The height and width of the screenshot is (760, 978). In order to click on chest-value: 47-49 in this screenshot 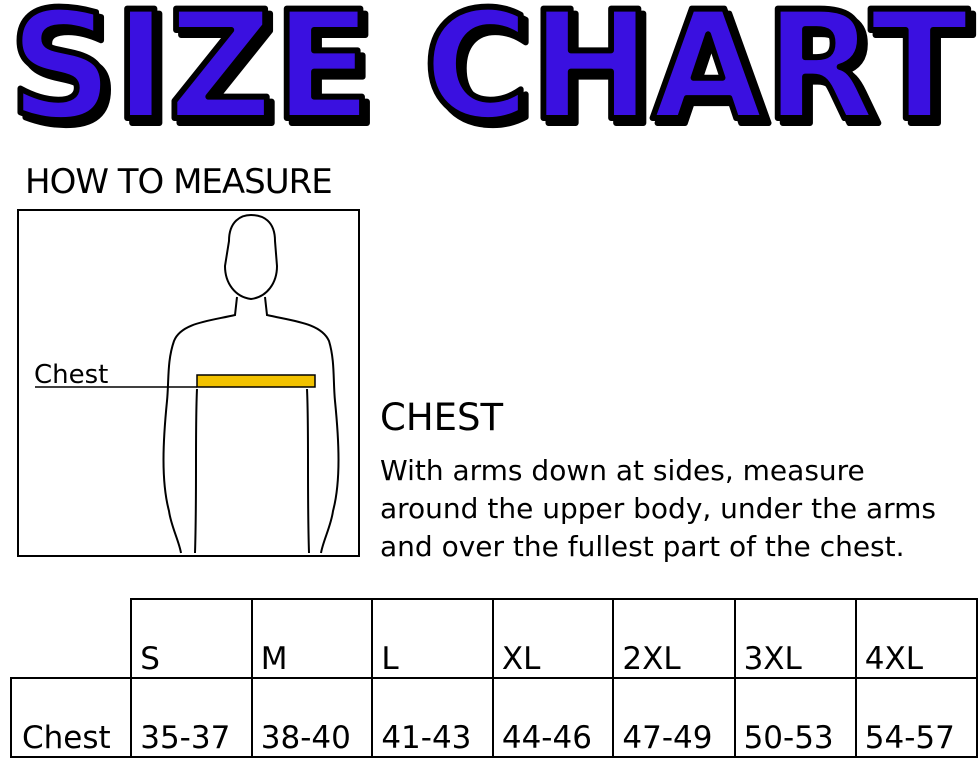, I will do `click(674, 717)`.